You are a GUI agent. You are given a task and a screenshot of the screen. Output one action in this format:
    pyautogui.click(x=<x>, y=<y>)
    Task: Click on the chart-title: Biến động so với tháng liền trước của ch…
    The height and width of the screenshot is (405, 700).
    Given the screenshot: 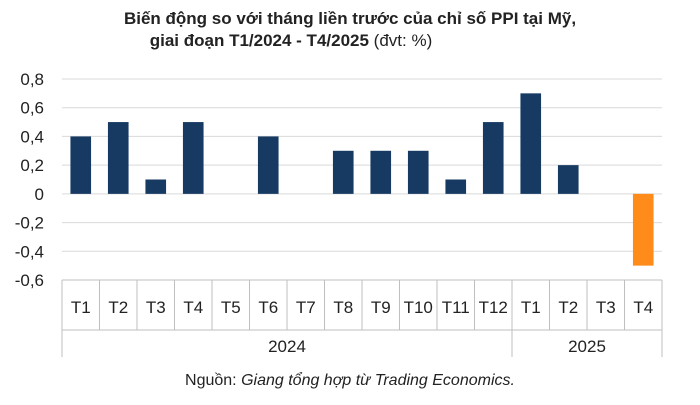 What is the action you would take?
    pyautogui.click(x=350, y=30)
    